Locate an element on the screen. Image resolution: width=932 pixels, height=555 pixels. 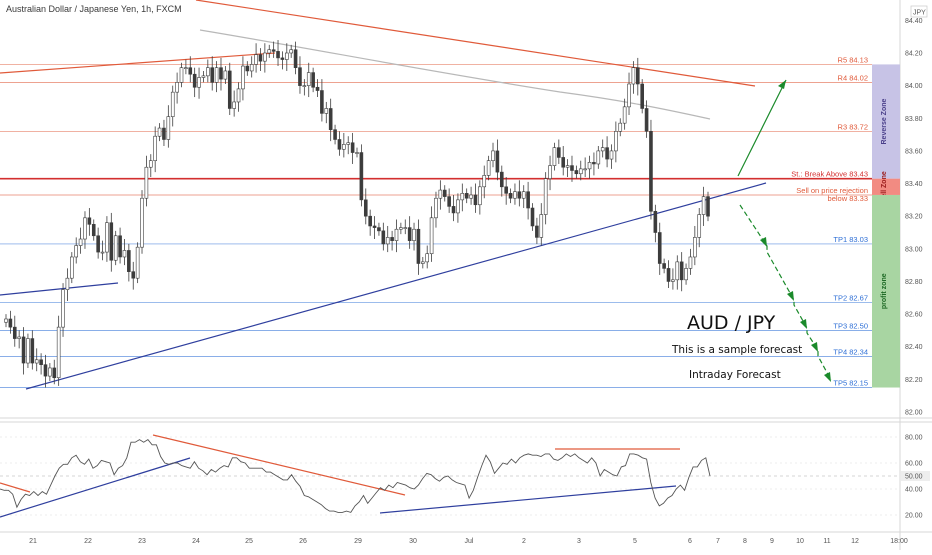
moving-average-line is located at coordinates (455, 74).